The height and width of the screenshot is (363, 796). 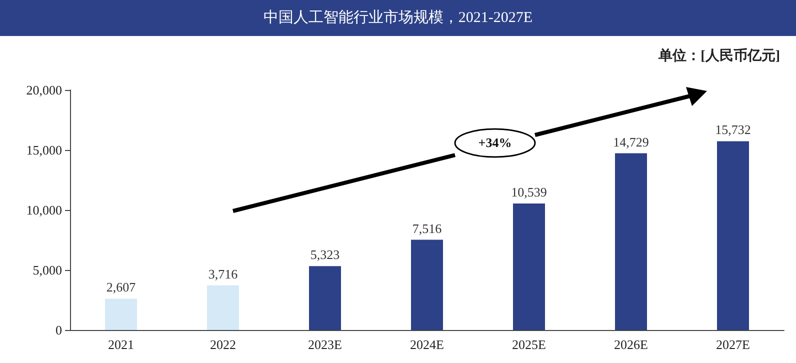 What do you see at coordinates (529, 344) in the screenshot?
I see `x-tick-label: 2025E` at bounding box center [529, 344].